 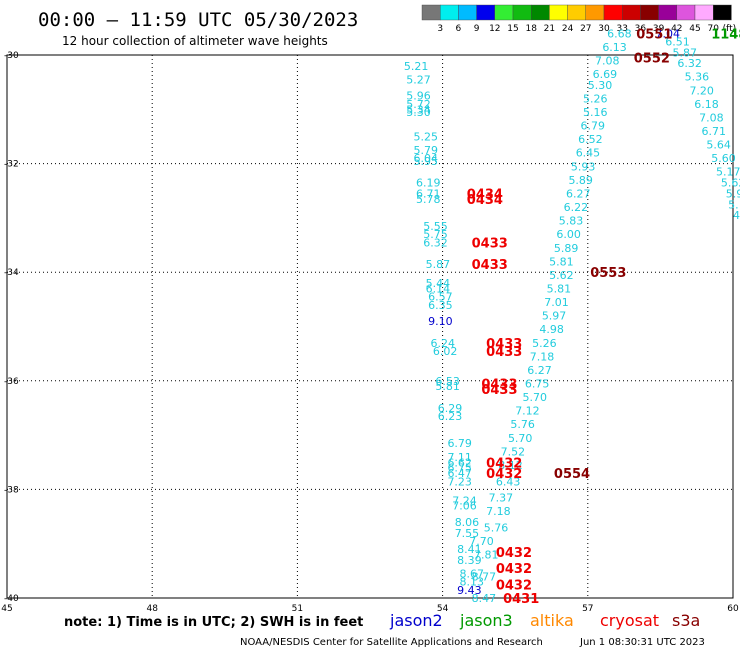 I want to click on swh-value-label: 8.06, so click(x=467, y=522).